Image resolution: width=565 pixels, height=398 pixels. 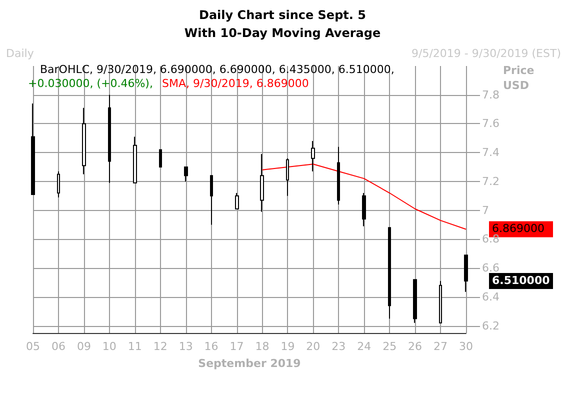 I want to click on annotation: 6.869000, so click(x=518, y=229).